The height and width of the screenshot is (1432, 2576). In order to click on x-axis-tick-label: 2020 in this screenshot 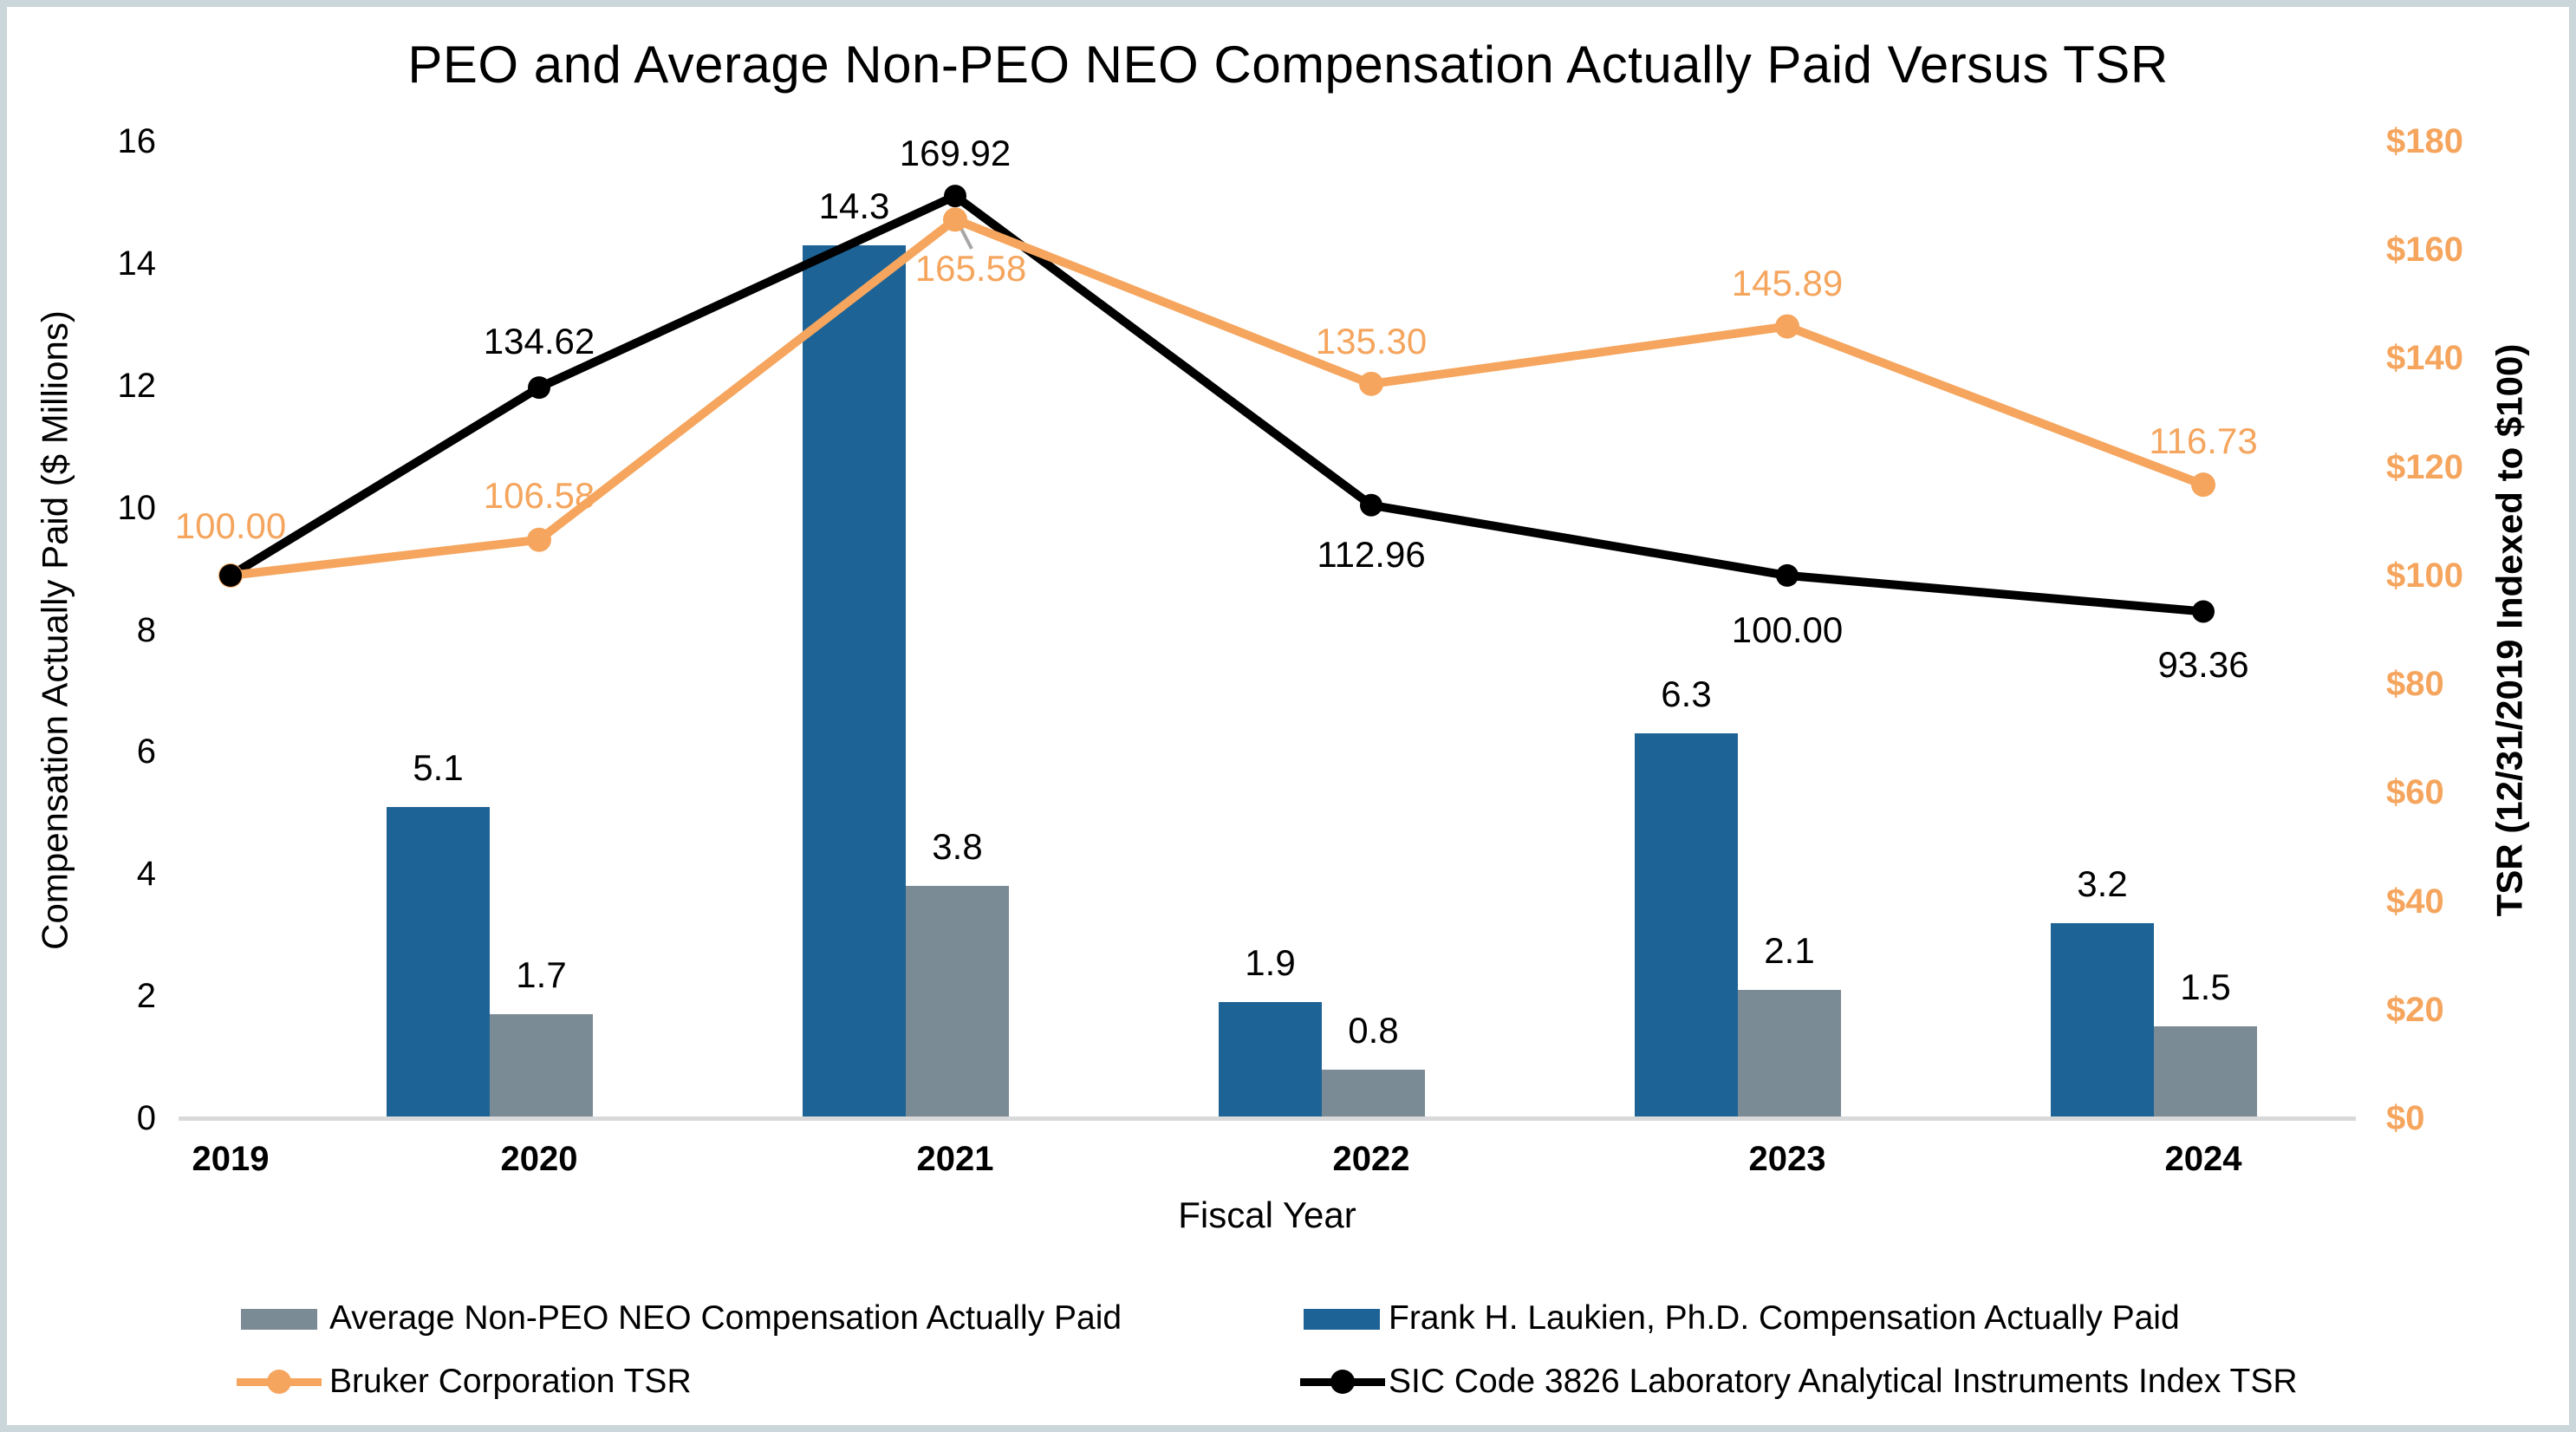, I will do `click(539, 1159)`.